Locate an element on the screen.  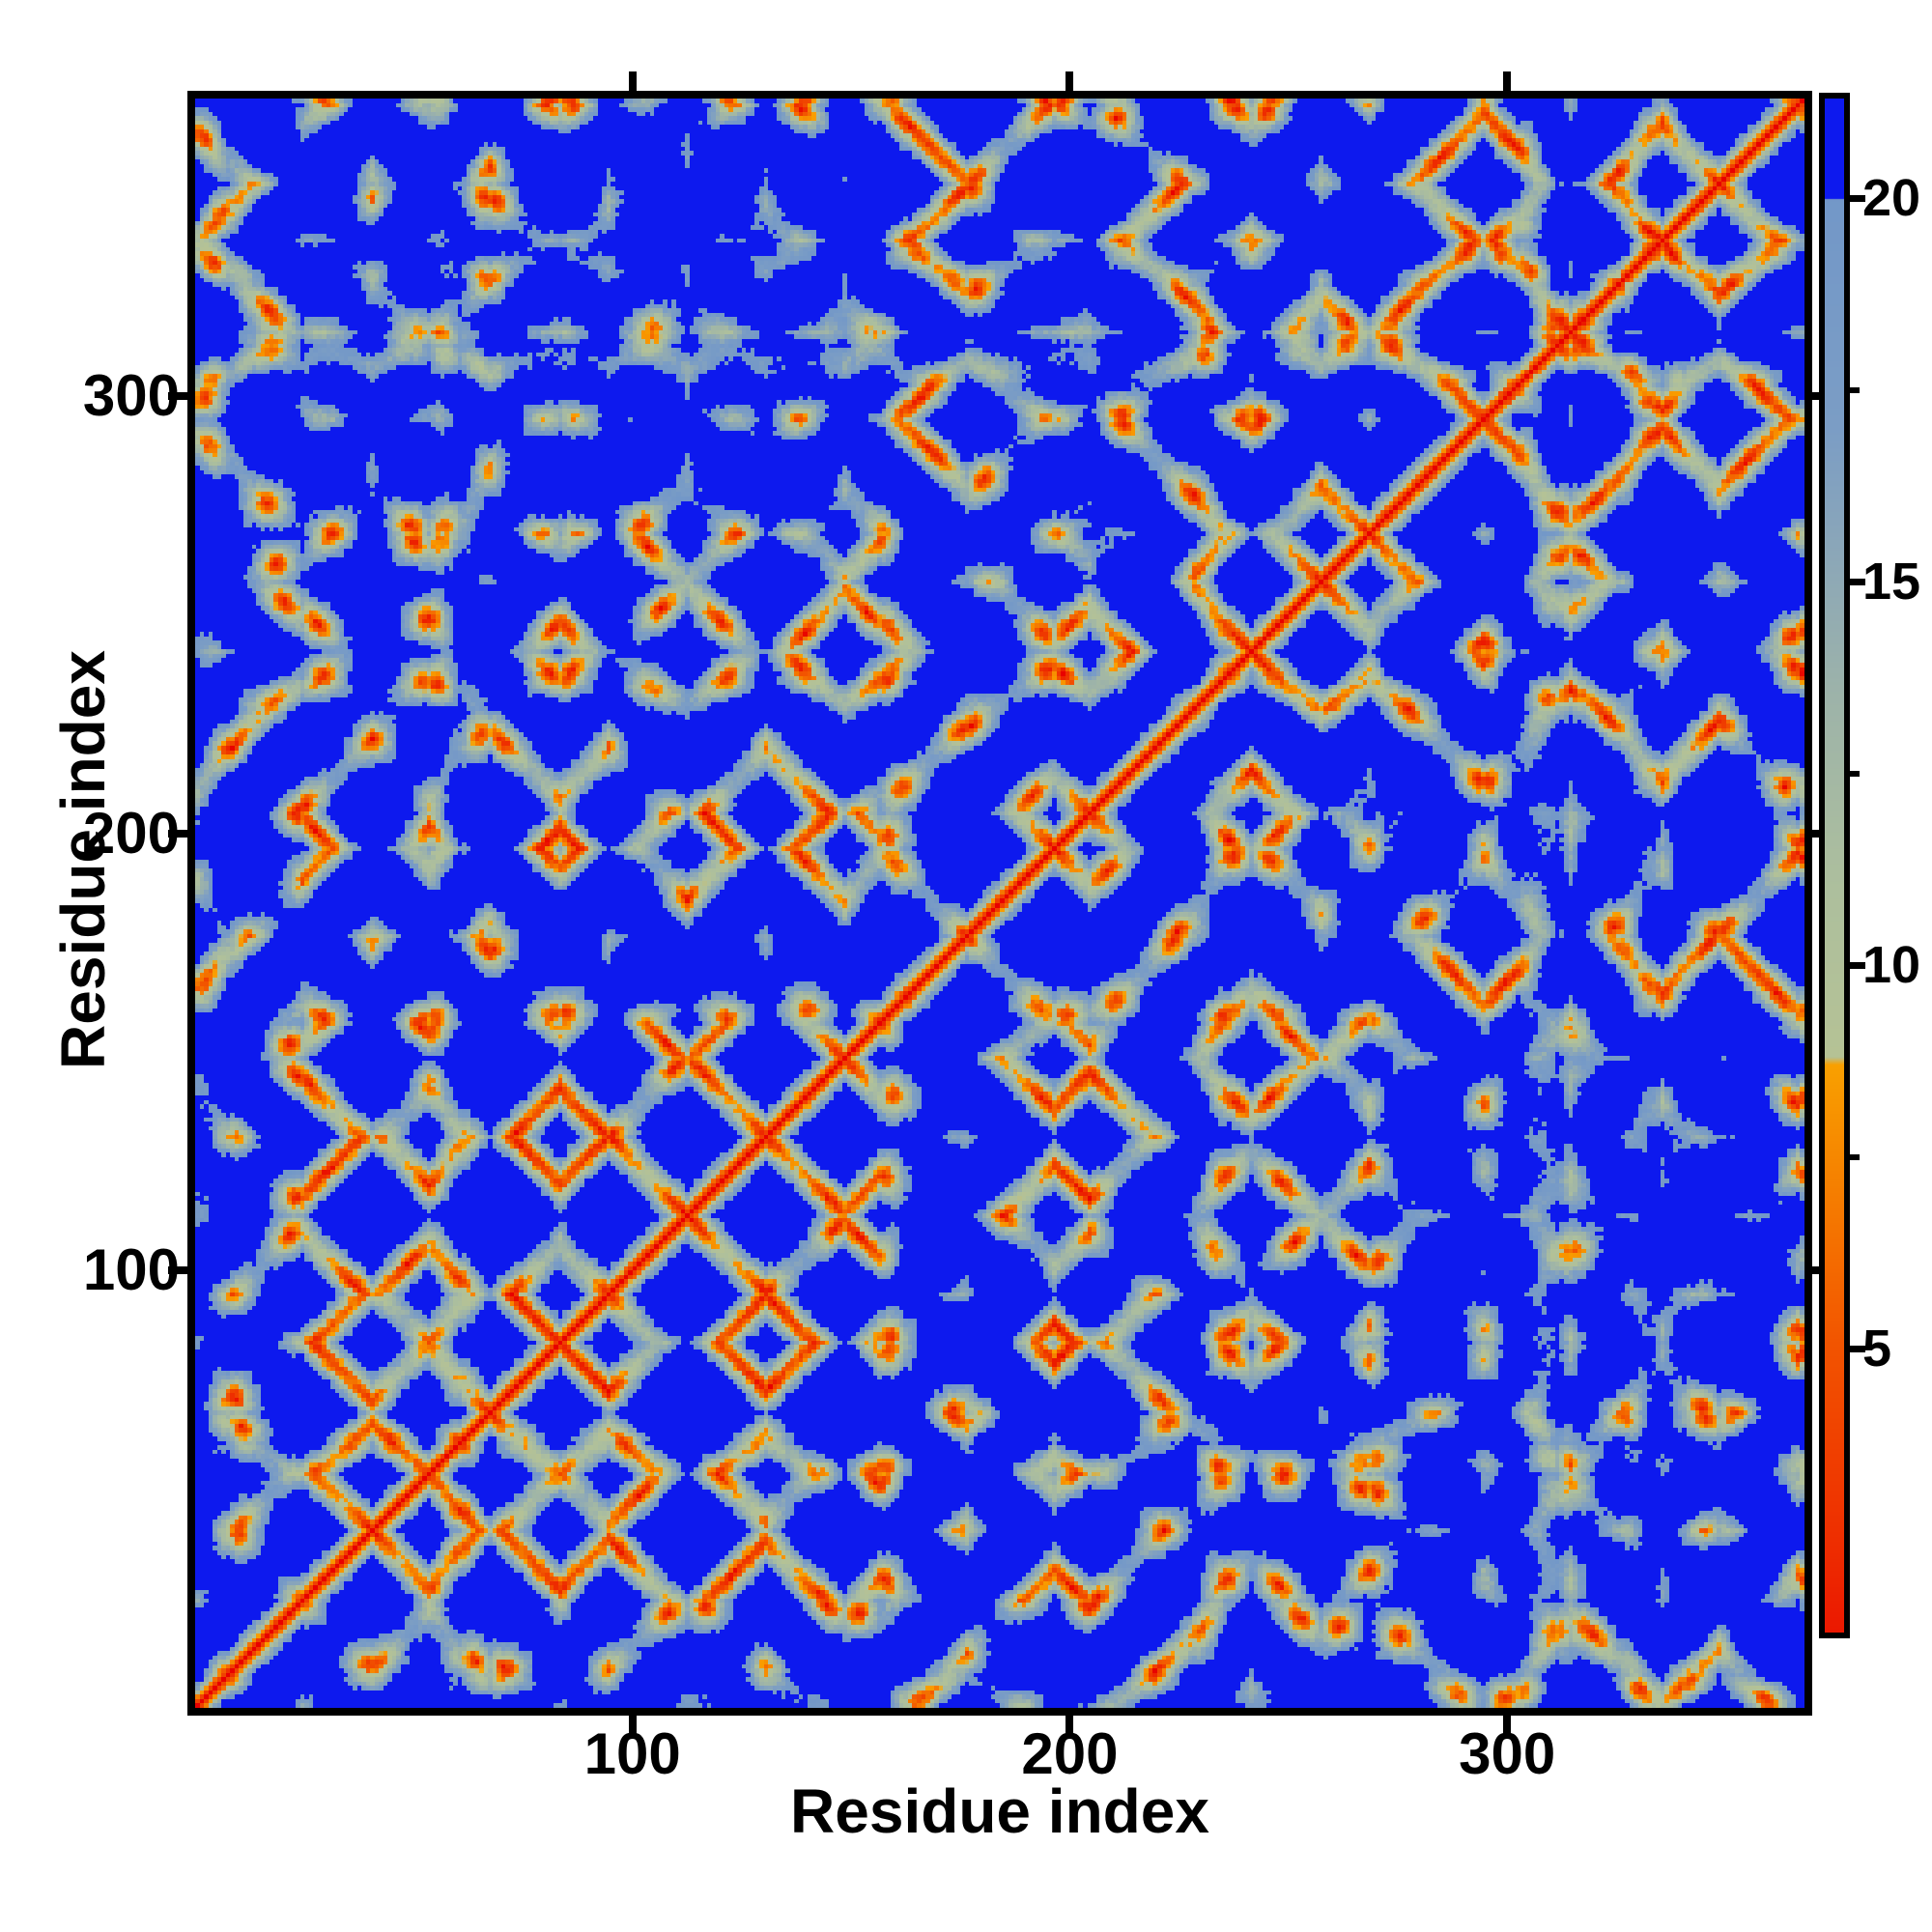
colorbar-gradient is located at coordinates (1834, 866).